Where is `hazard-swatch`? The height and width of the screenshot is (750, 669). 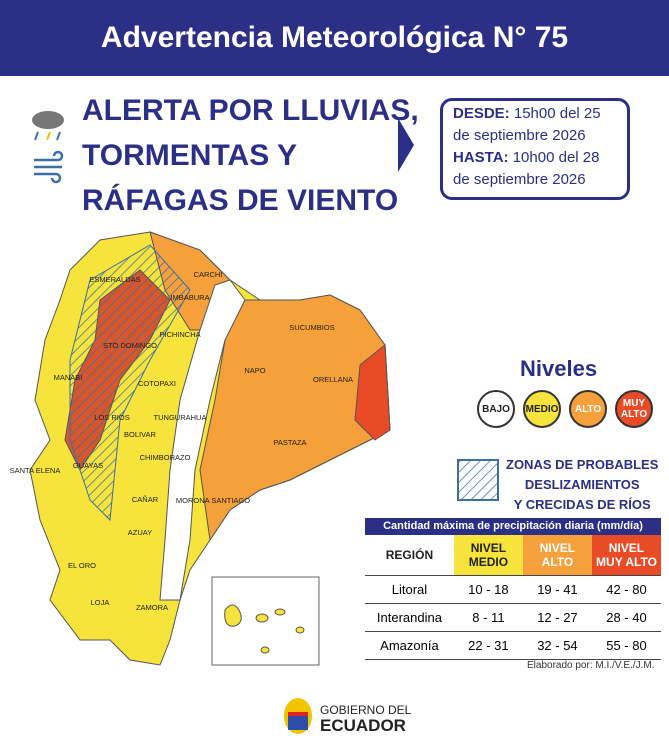
hazard-swatch is located at coordinates (478, 480).